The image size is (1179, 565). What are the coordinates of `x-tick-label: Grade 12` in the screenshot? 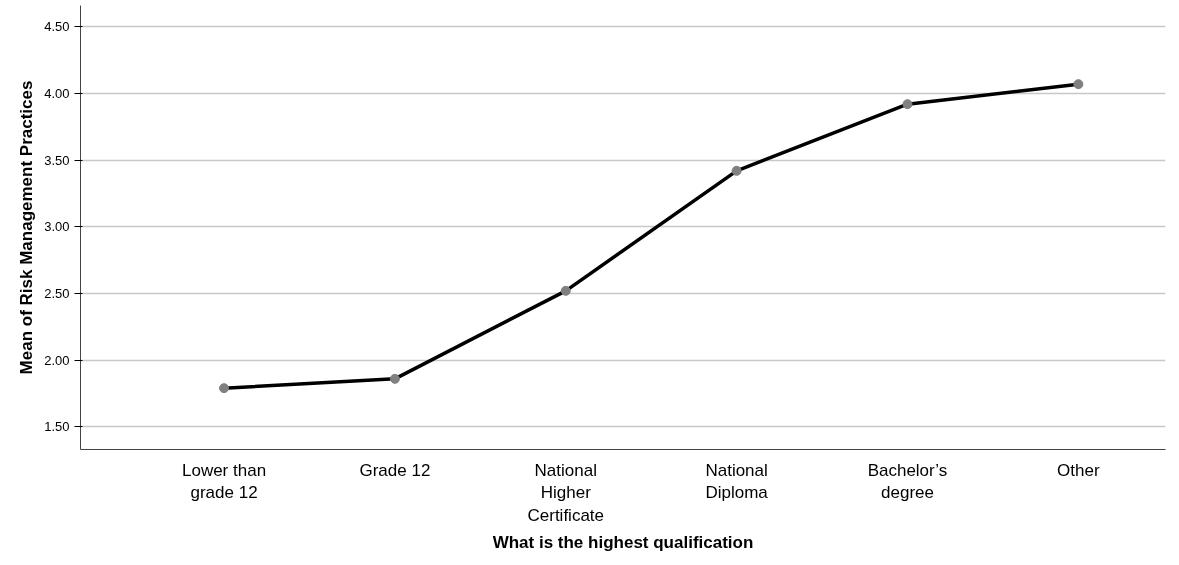 It's located at (395, 470).